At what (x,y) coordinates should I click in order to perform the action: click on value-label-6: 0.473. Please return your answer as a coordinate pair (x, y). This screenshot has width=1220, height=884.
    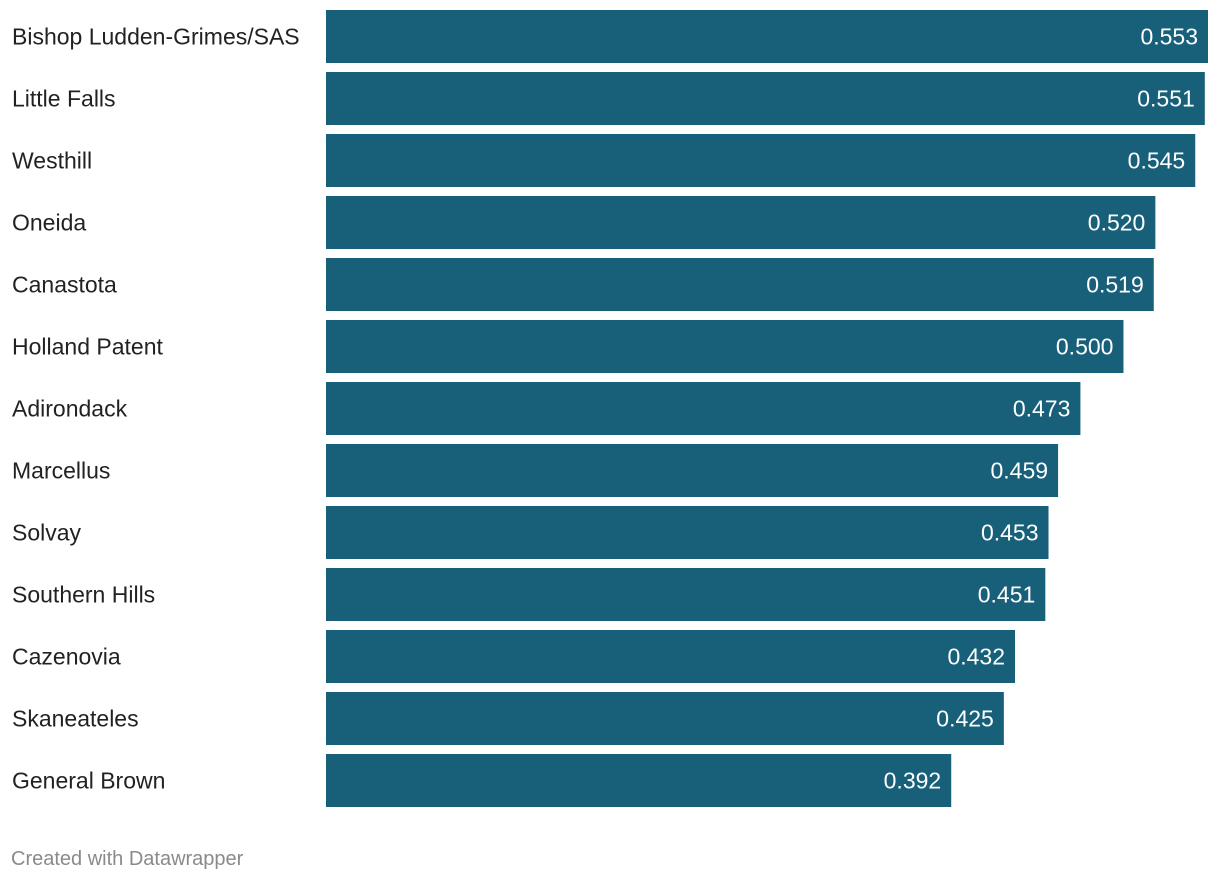
    Looking at the image, I should click on (1042, 409).